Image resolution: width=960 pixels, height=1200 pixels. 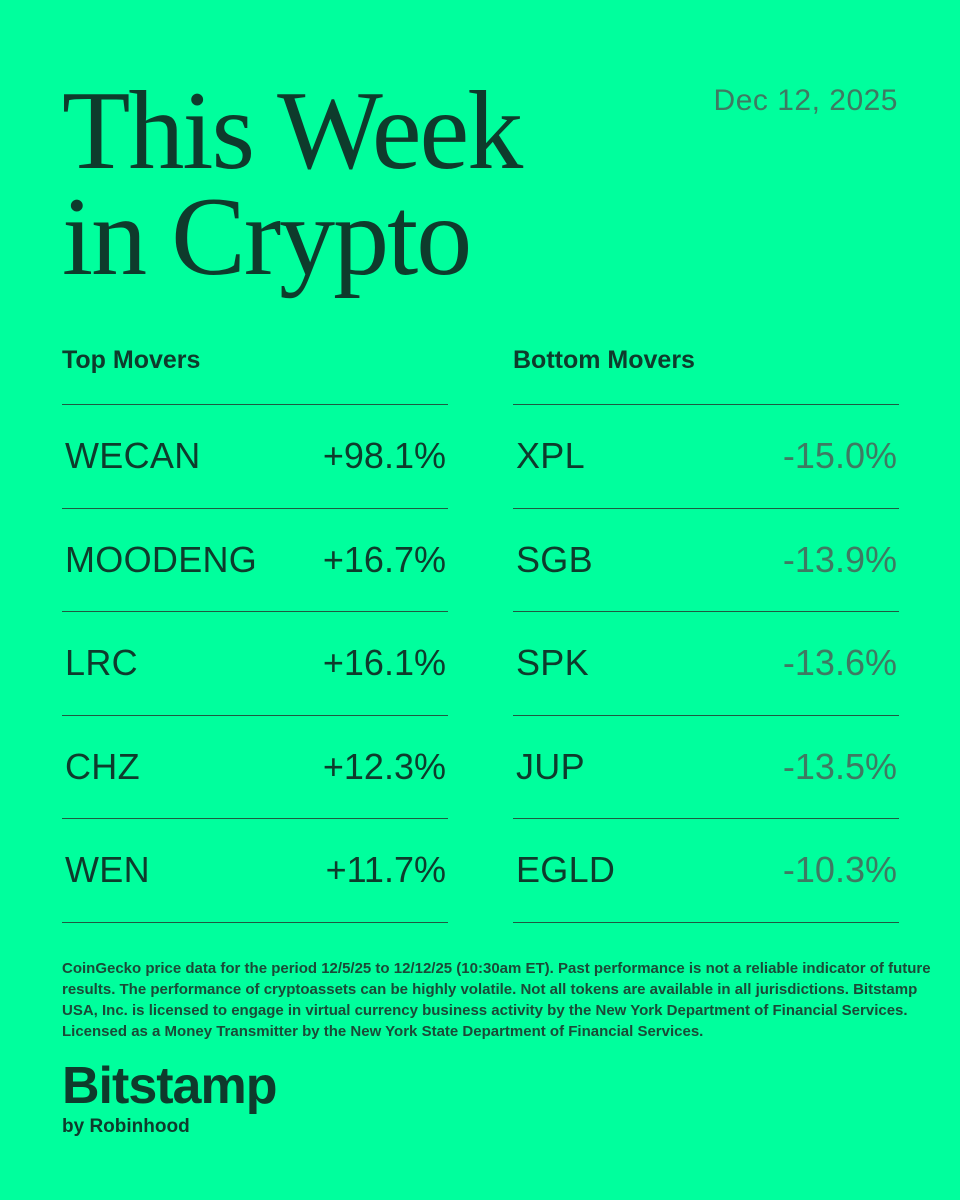 I want to click on title-line-2: in Crypto, so click(x=267, y=237).